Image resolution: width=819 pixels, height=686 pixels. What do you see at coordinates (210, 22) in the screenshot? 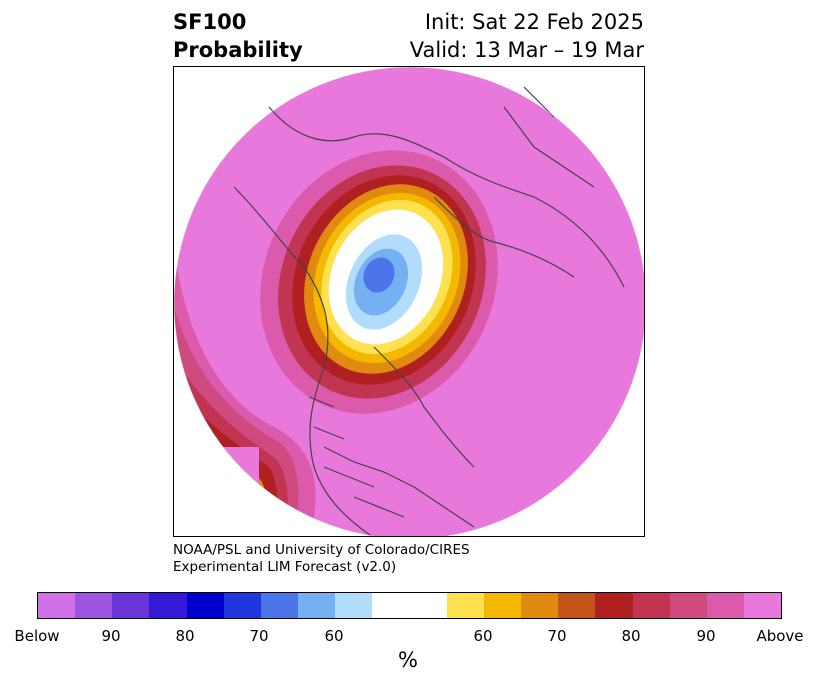
I see `title-variable: SF100` at bounding box center [210, 22].